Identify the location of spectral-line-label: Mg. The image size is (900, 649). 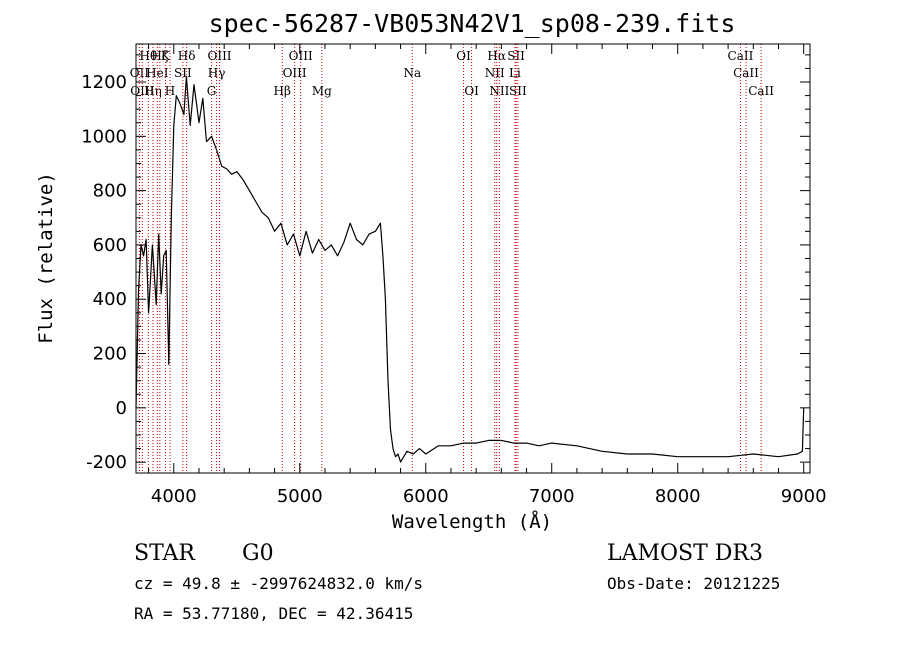
(322, 91).